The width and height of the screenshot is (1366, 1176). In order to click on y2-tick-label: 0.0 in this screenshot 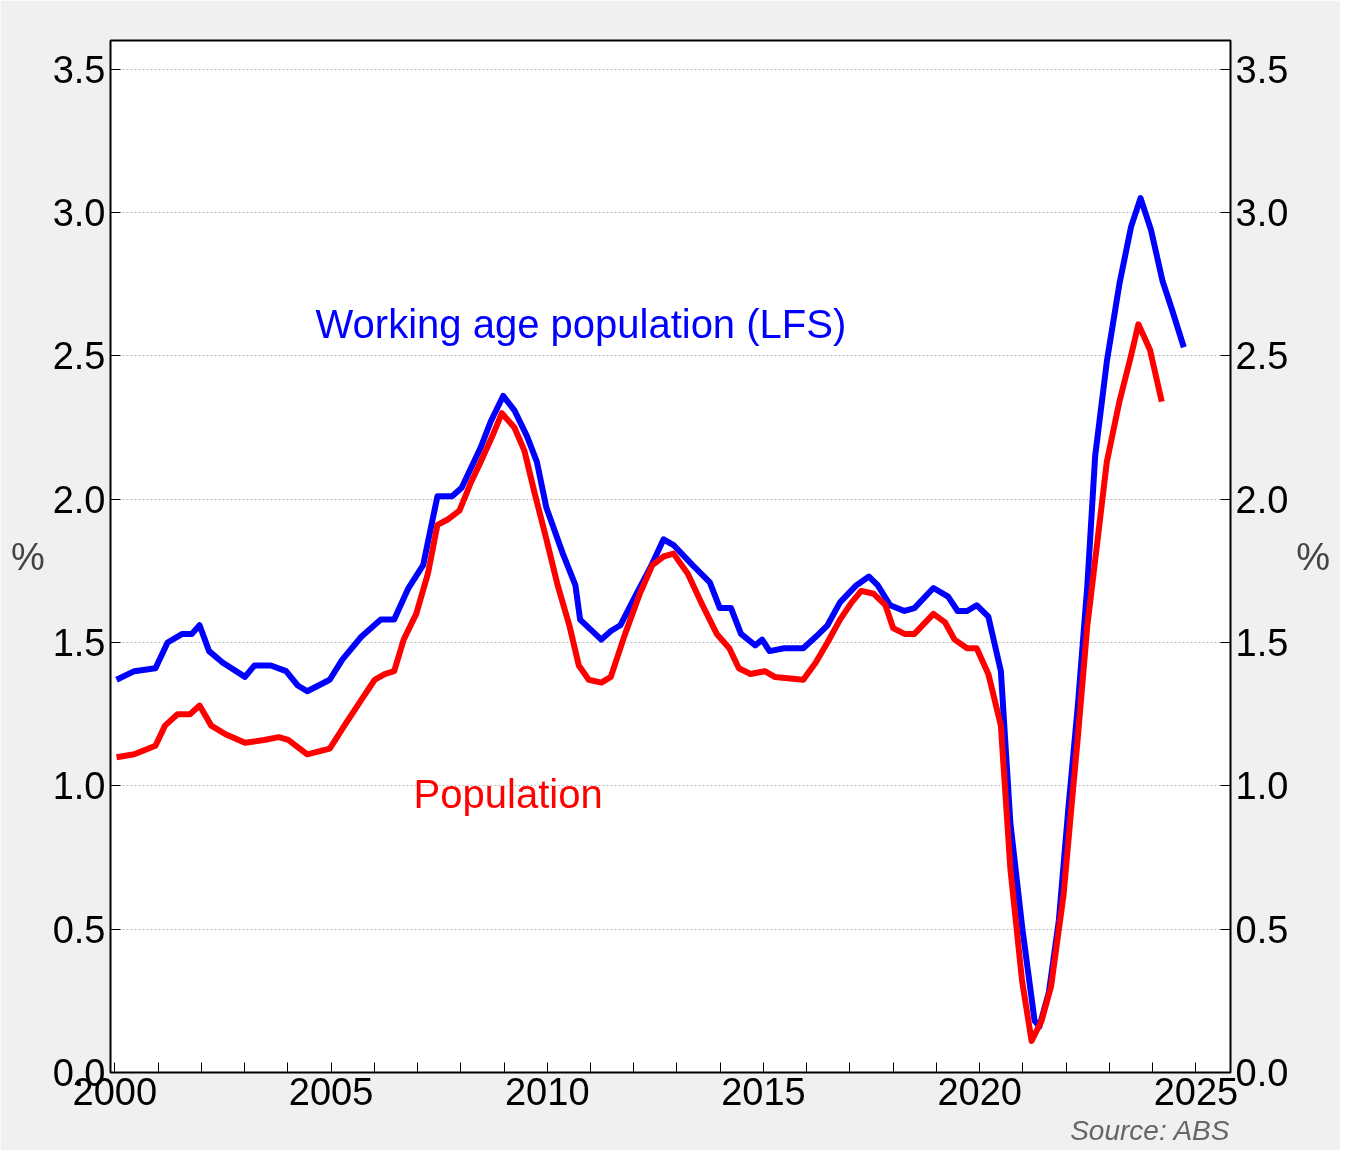, I will do `click(1262, 1073)`.